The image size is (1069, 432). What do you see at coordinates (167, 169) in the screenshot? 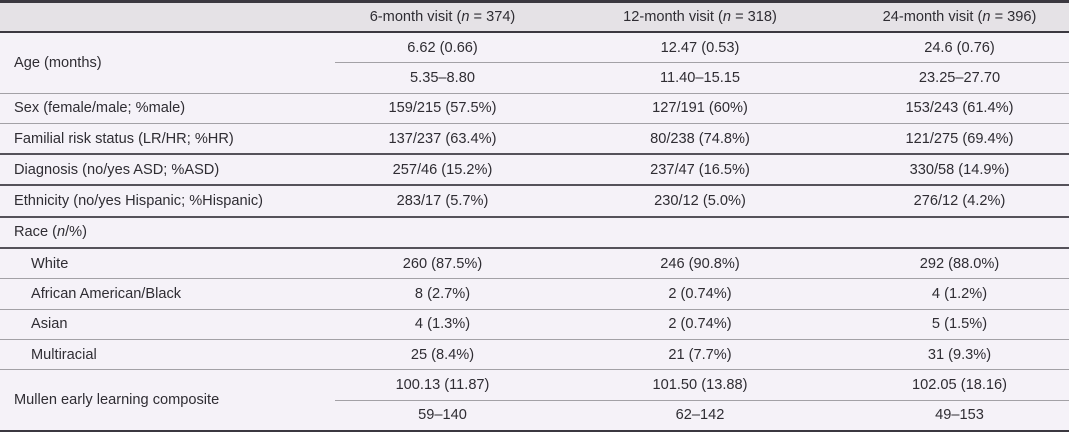
I see `row-label-diagnosis: Diagnosis (no/yes ASD; %ASD)` at bounding box center [167, 169].